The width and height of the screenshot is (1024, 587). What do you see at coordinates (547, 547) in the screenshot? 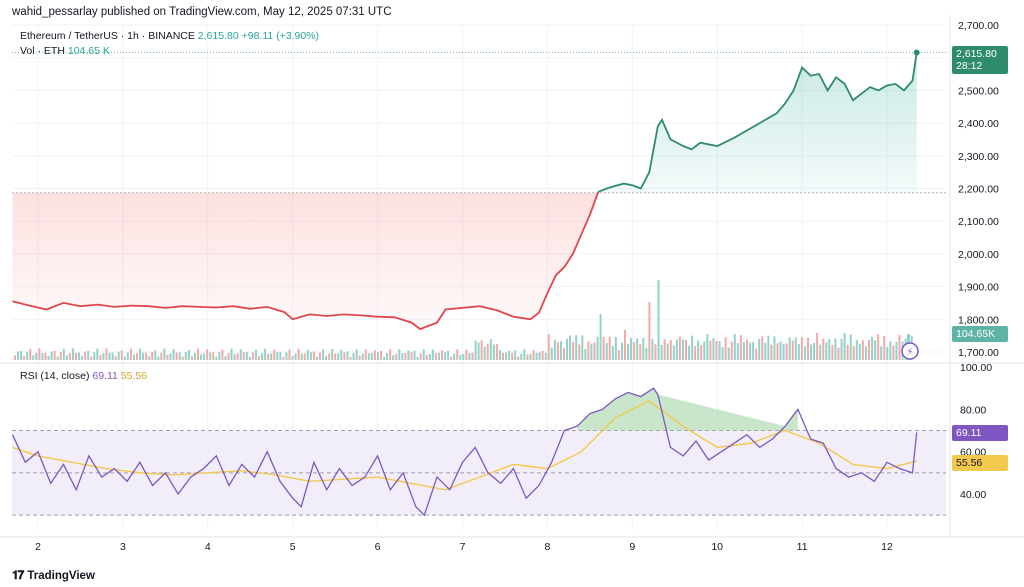
I see `x-tick-label: 8` at bounding box center [547, 547].